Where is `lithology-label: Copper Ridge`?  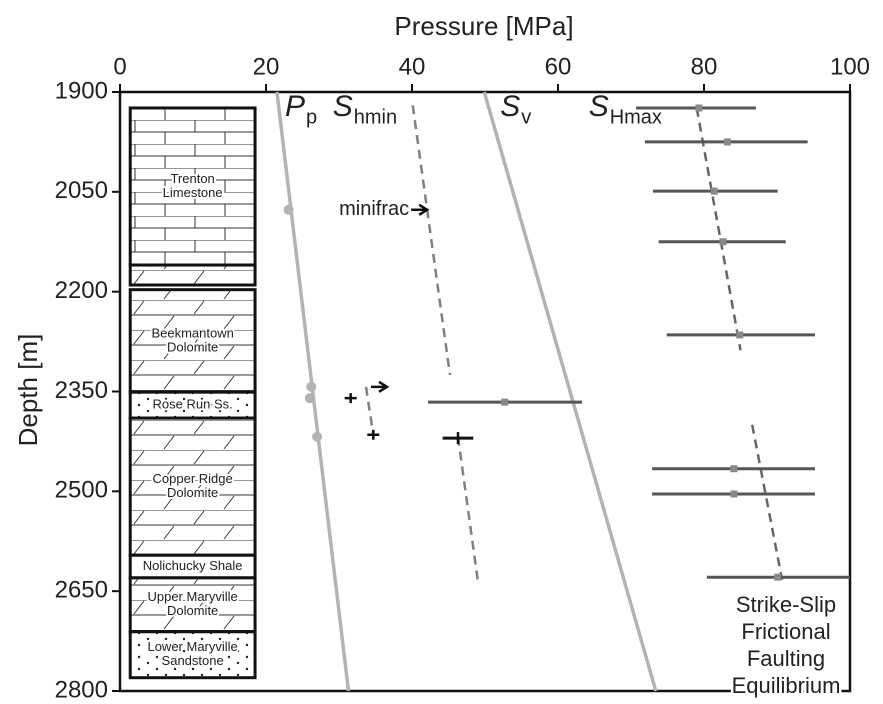 lithology-label: Copper Ridge is located at coordinates (193, 478).